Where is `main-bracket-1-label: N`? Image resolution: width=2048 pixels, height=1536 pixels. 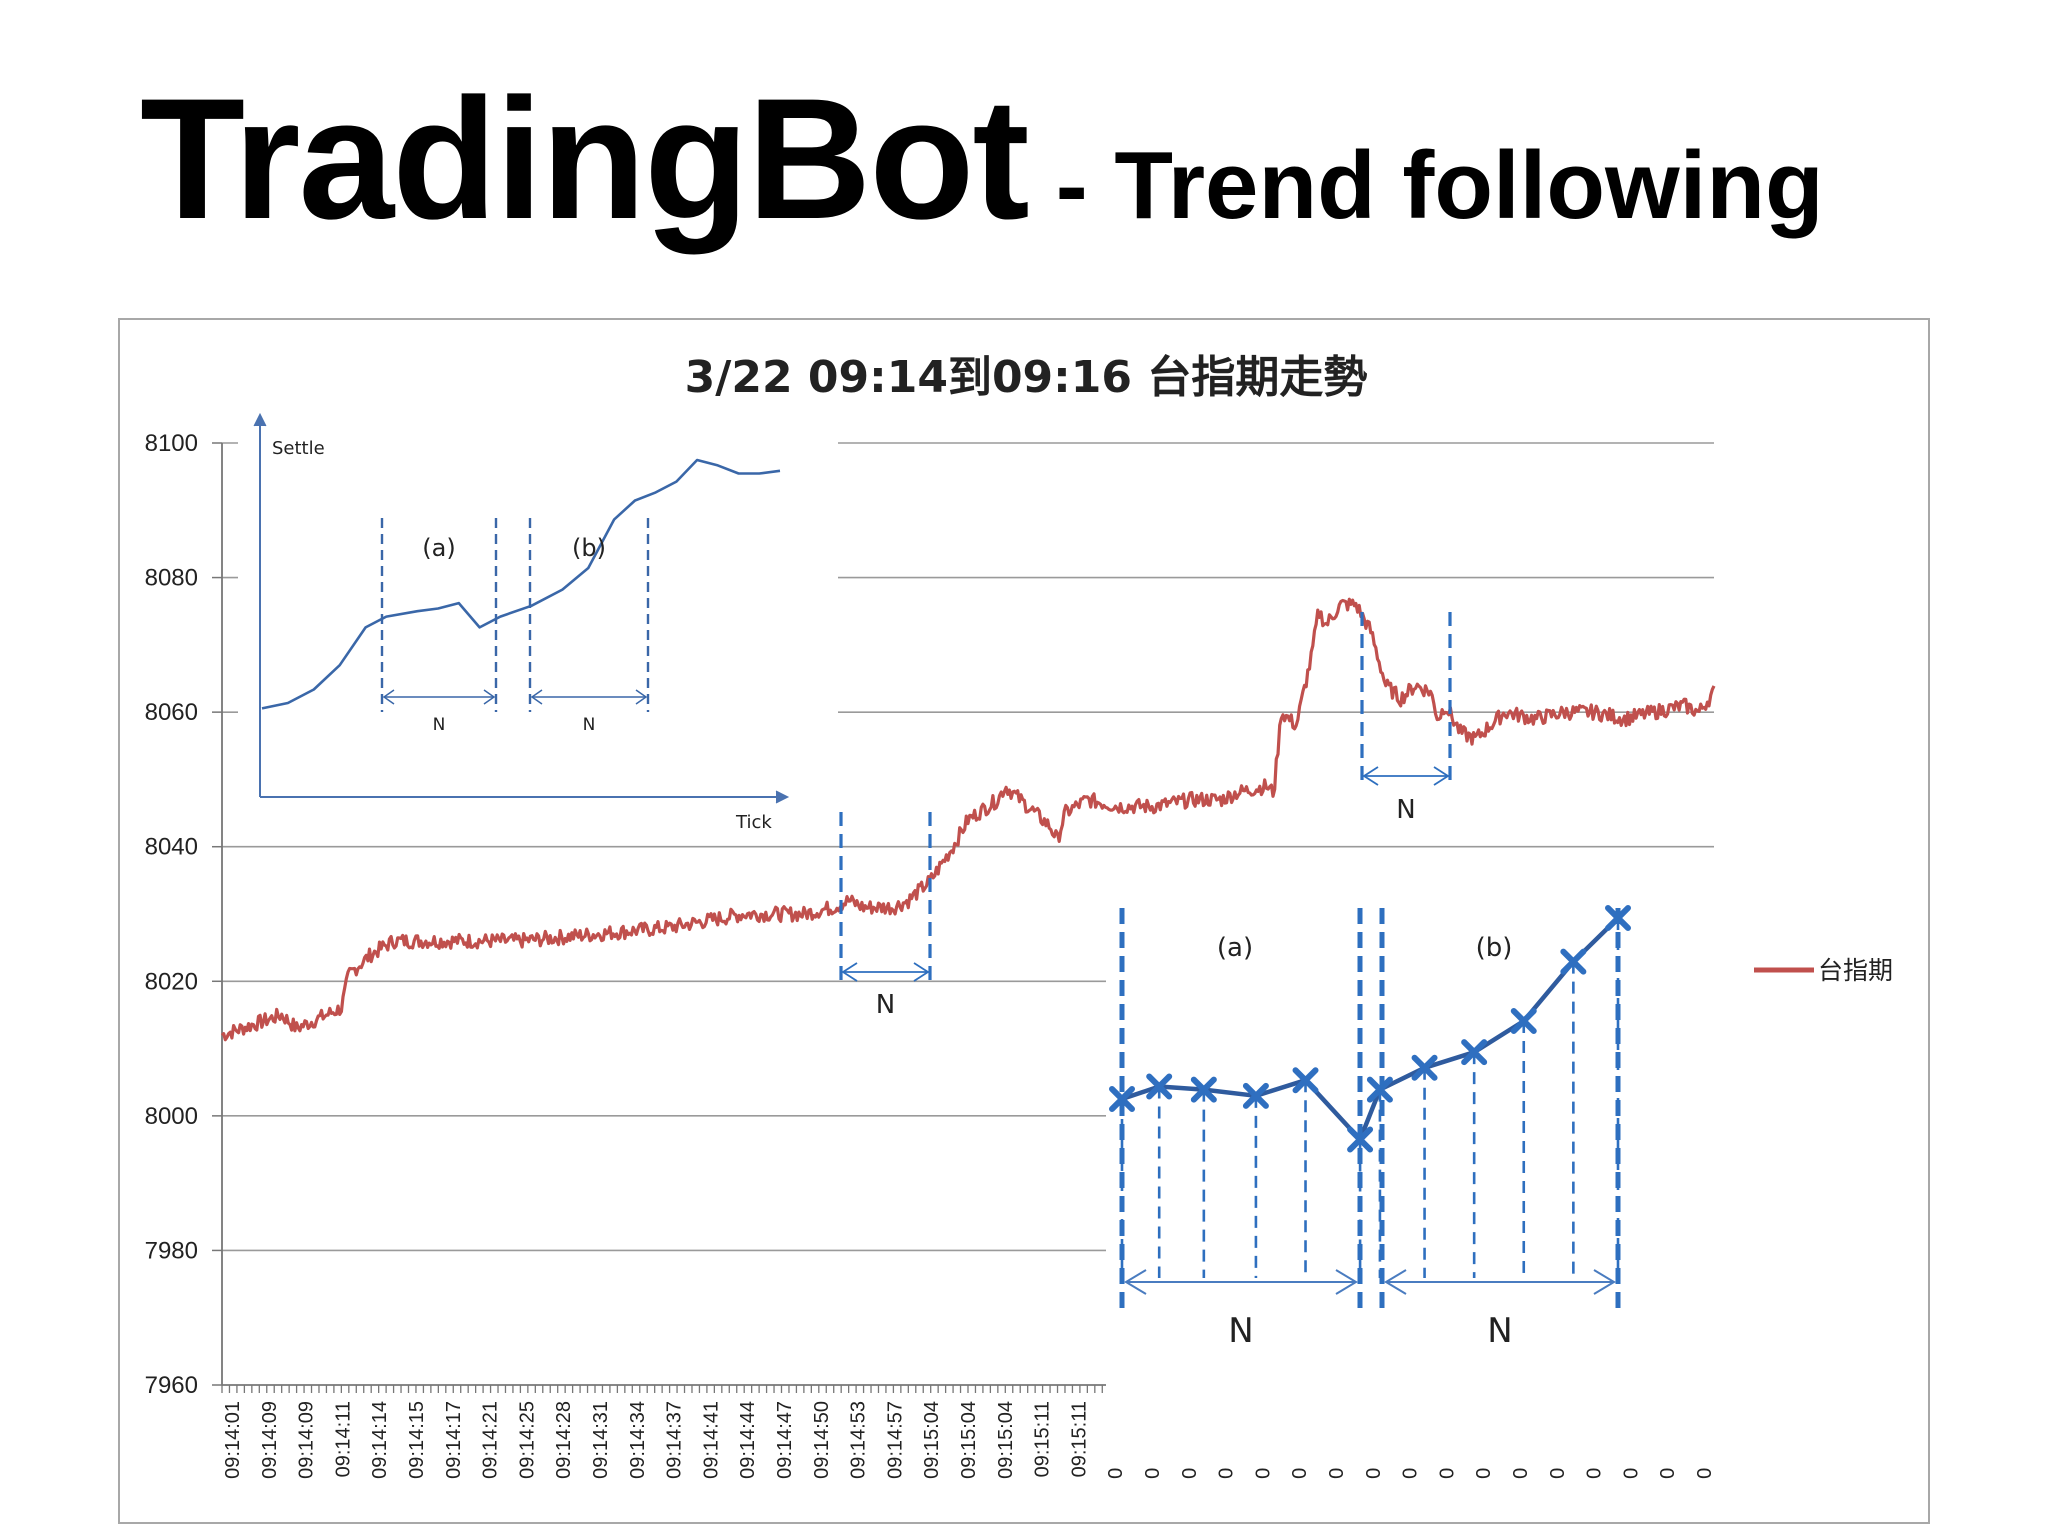
main-bracket-1-label: N is located at coordinates (885, 1005).